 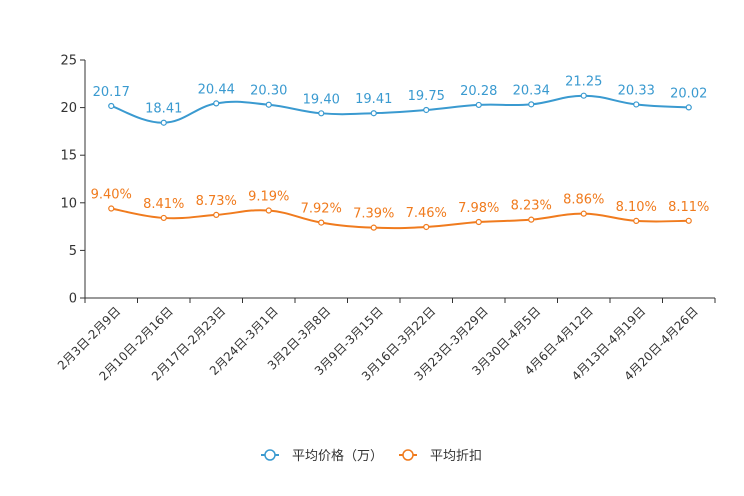 What do you see at coordinates (426, 213) in the screenshot?
I see `data-label: 7.46%` at bounding box center [426, 213].